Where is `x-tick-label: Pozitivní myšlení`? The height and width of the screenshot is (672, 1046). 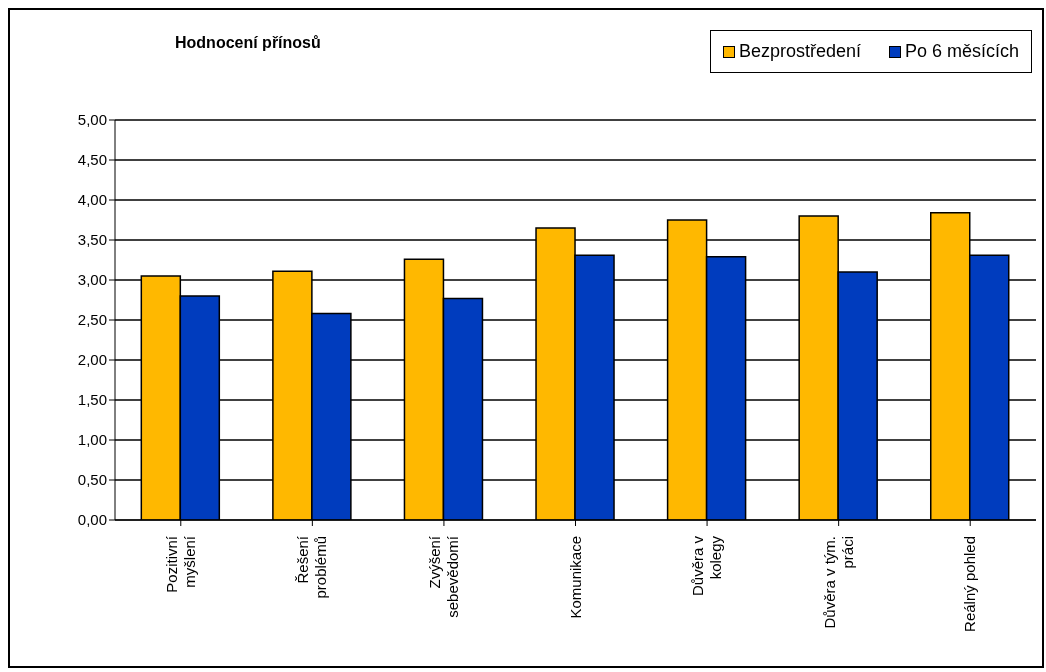 x-tick-label: Pozitivní myšlení is located at coordinates (180, 564).